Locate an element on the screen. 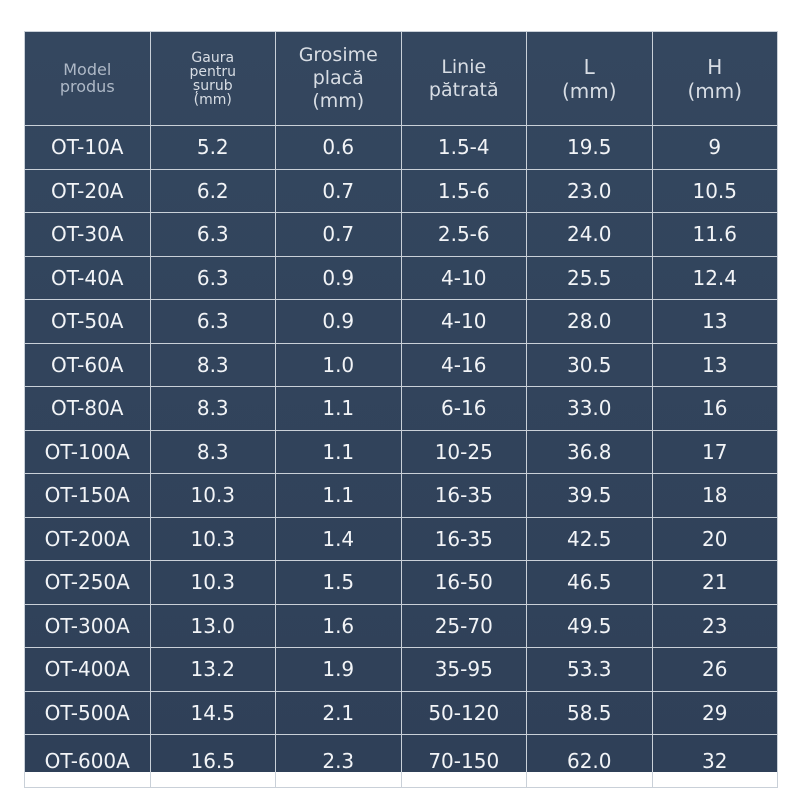 The width and height of the screenshot is (800, 800). header-cell: L (mm) is located at coordinates (589, 78).